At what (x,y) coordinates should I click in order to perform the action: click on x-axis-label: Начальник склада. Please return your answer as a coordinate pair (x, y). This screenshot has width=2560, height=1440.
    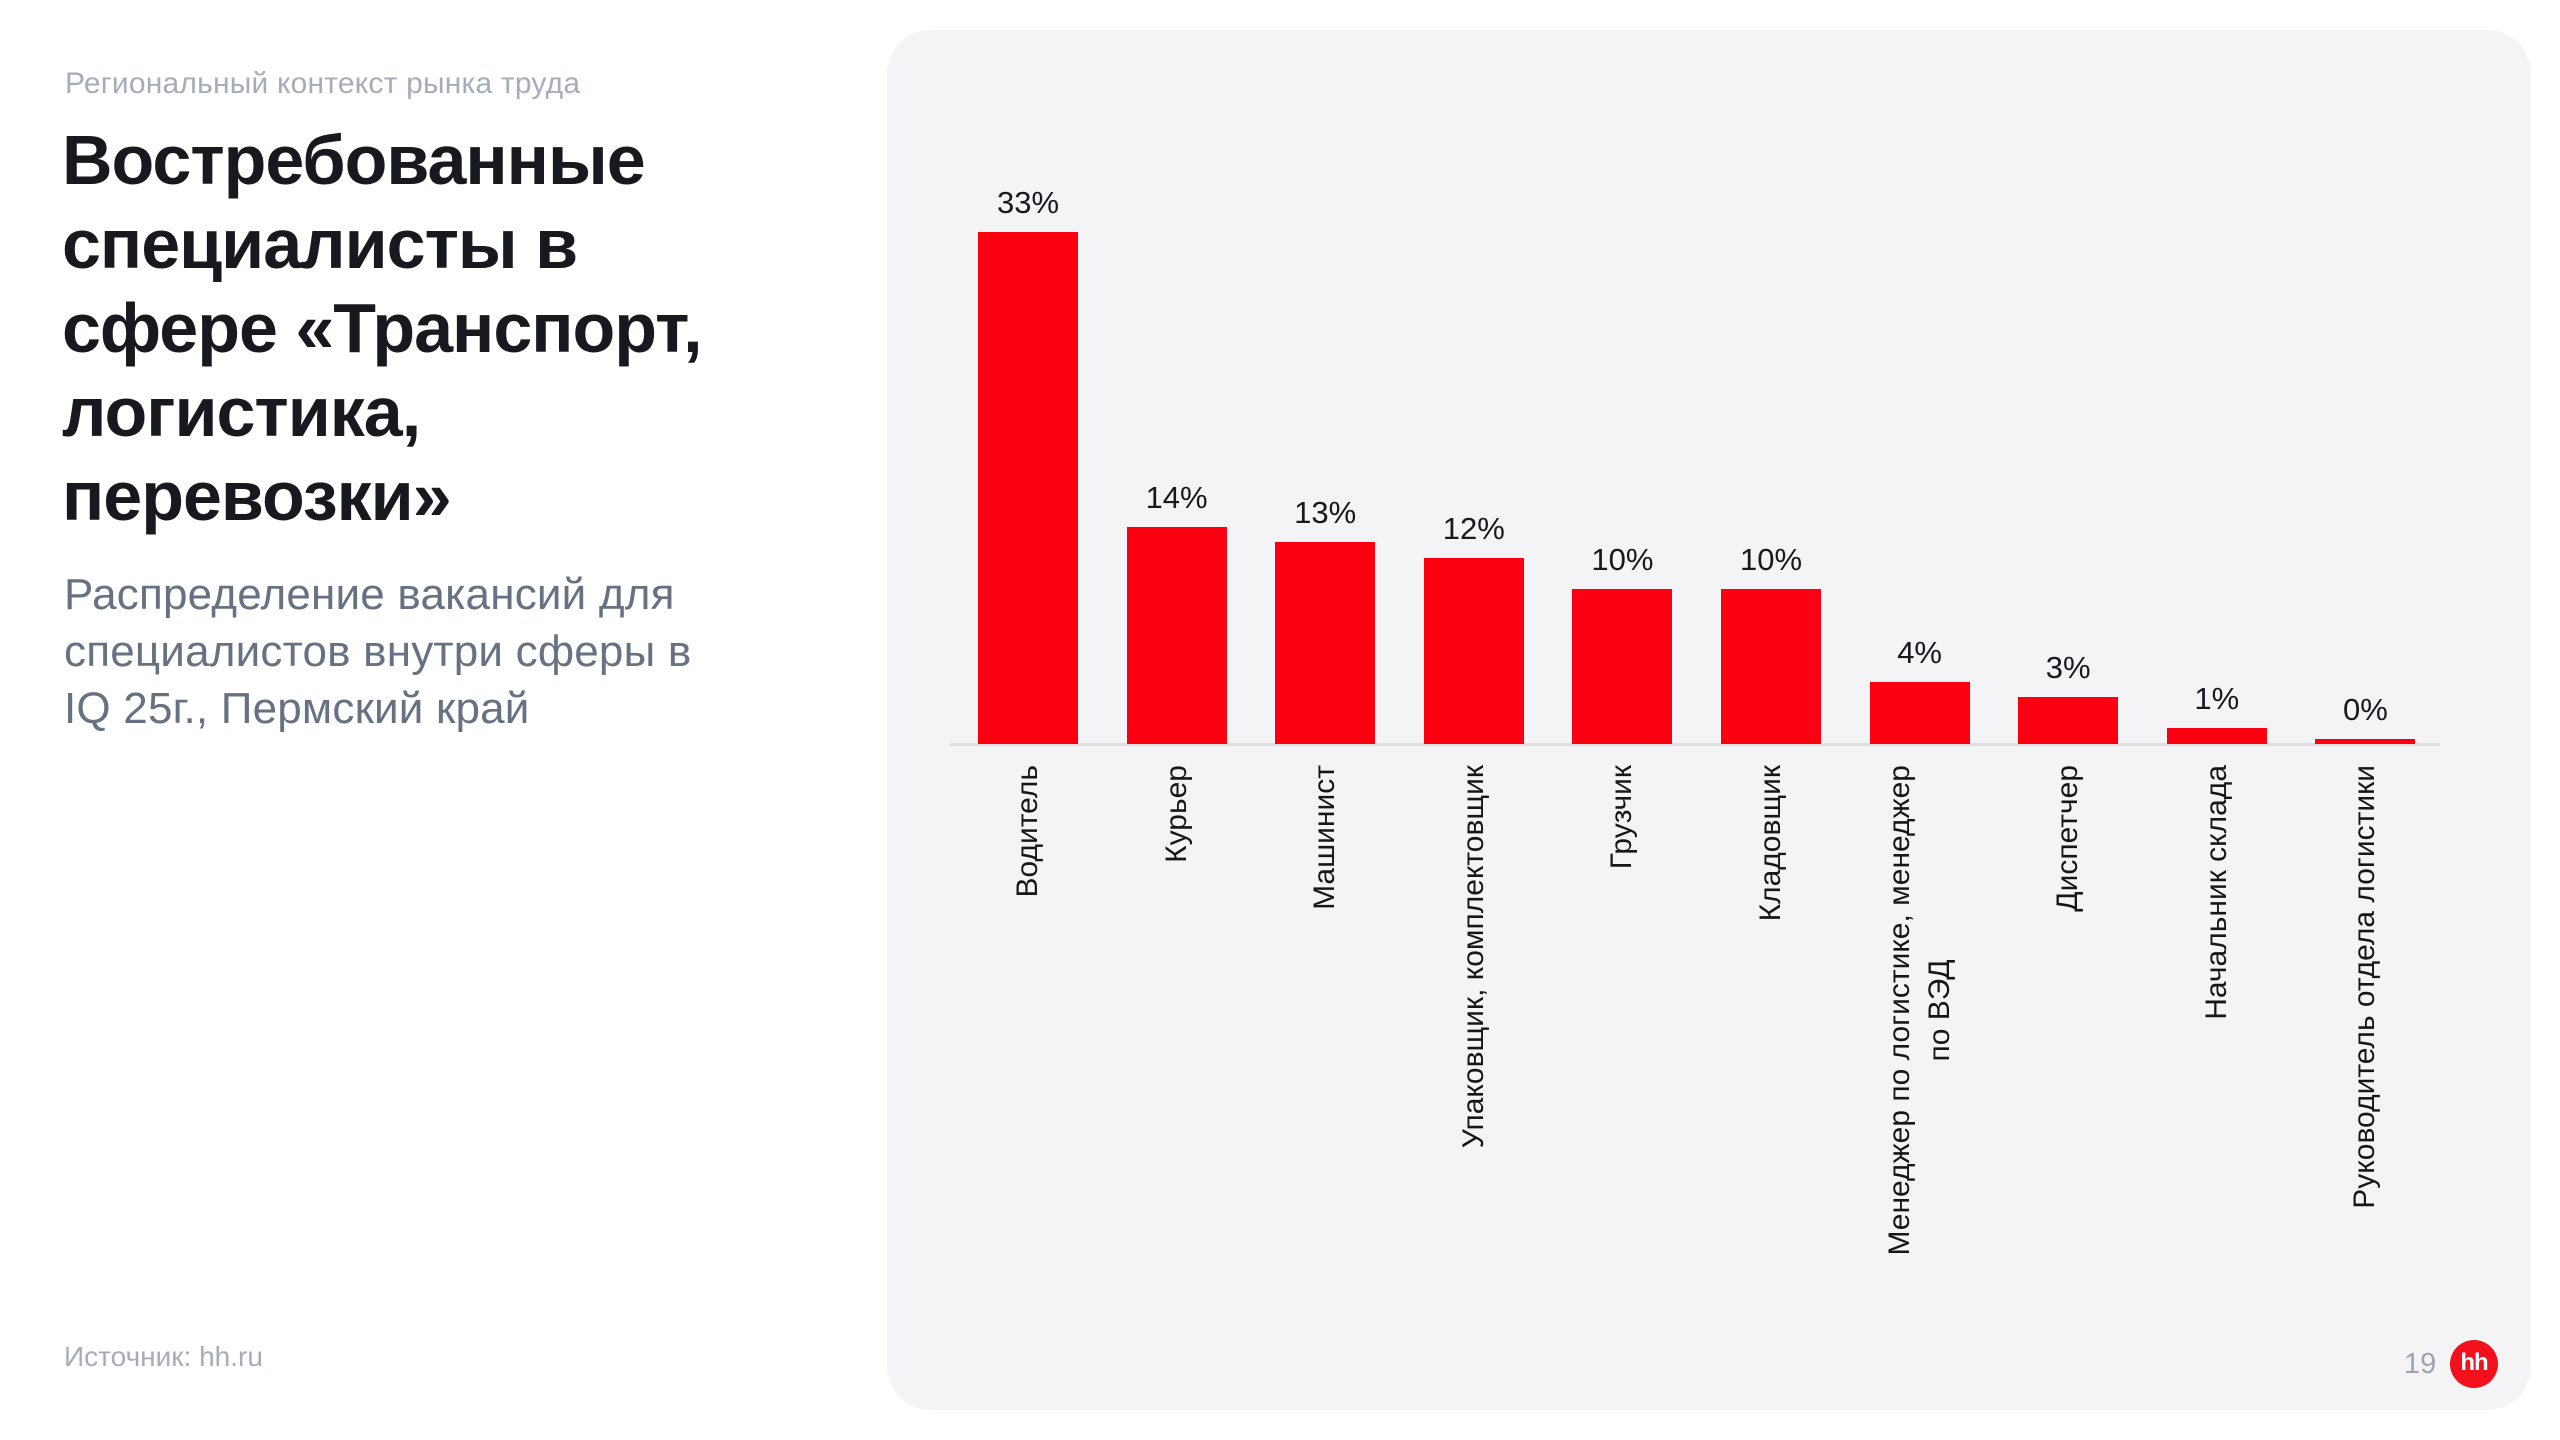
    Looking at the image, I should click on (2216, 892).